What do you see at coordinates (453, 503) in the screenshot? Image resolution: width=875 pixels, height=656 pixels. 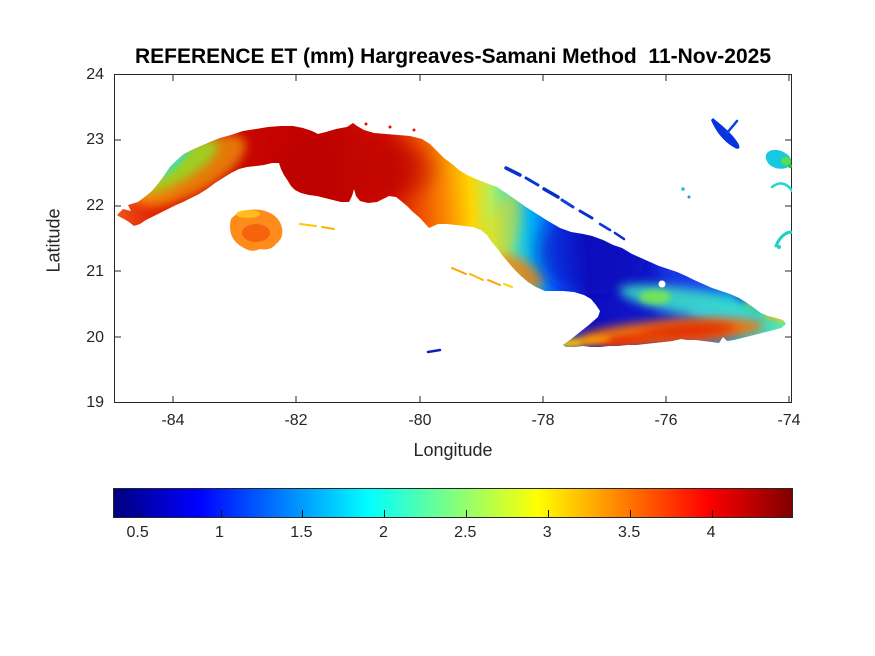 I see `colorbar` at bounding box center [453, 503].